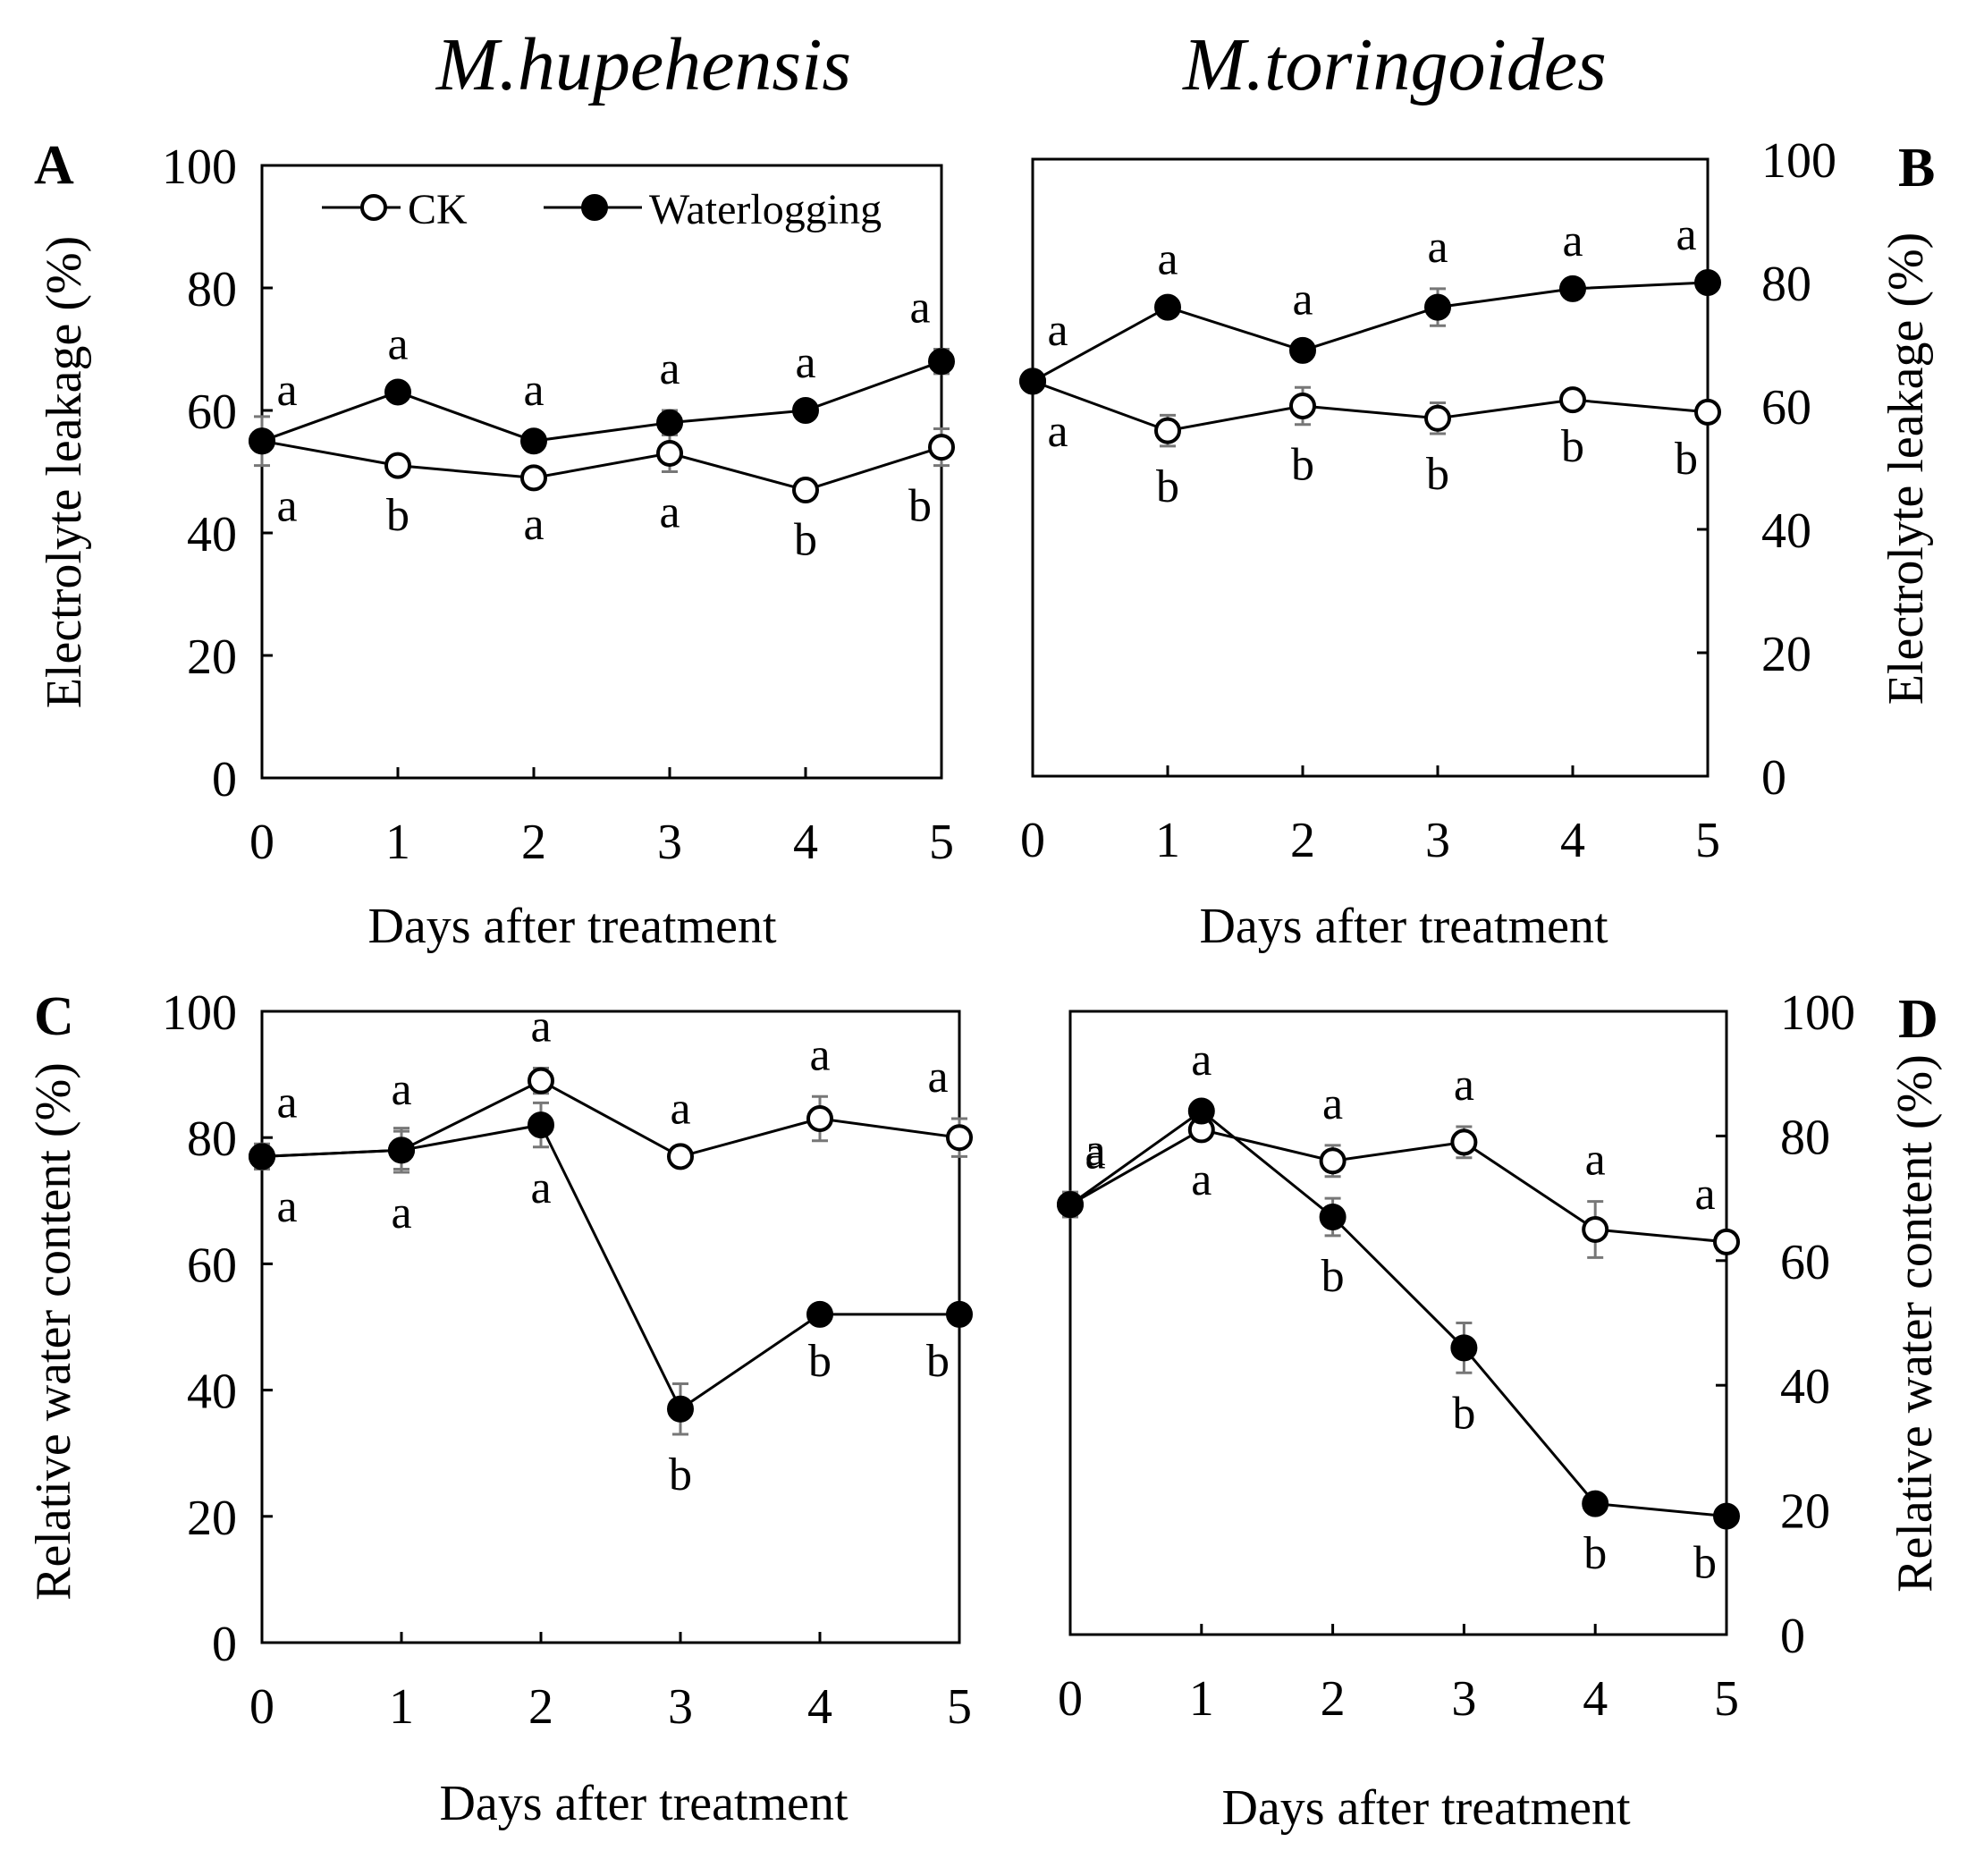  I want to click on species-title-right: M.toringoides, so click(1394, 64).